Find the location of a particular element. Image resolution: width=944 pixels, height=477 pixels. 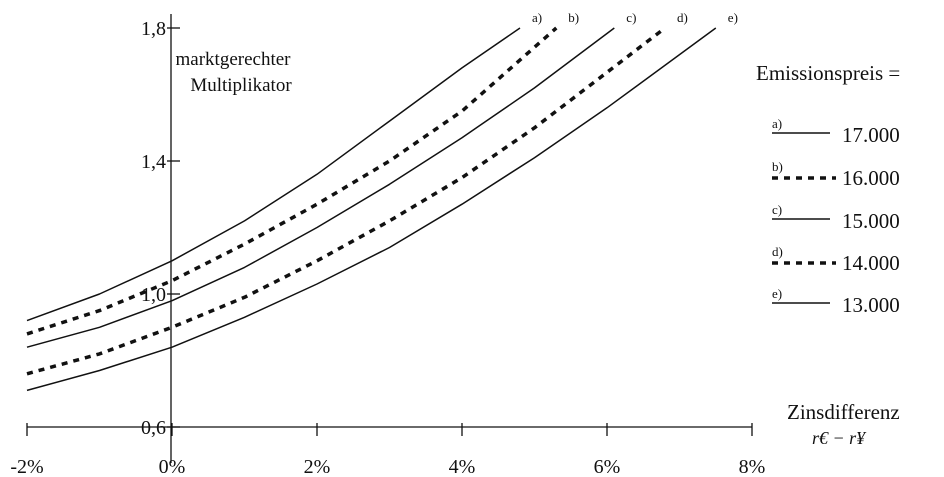

series-end-label-e: e) is located at coordinates (733, 17).